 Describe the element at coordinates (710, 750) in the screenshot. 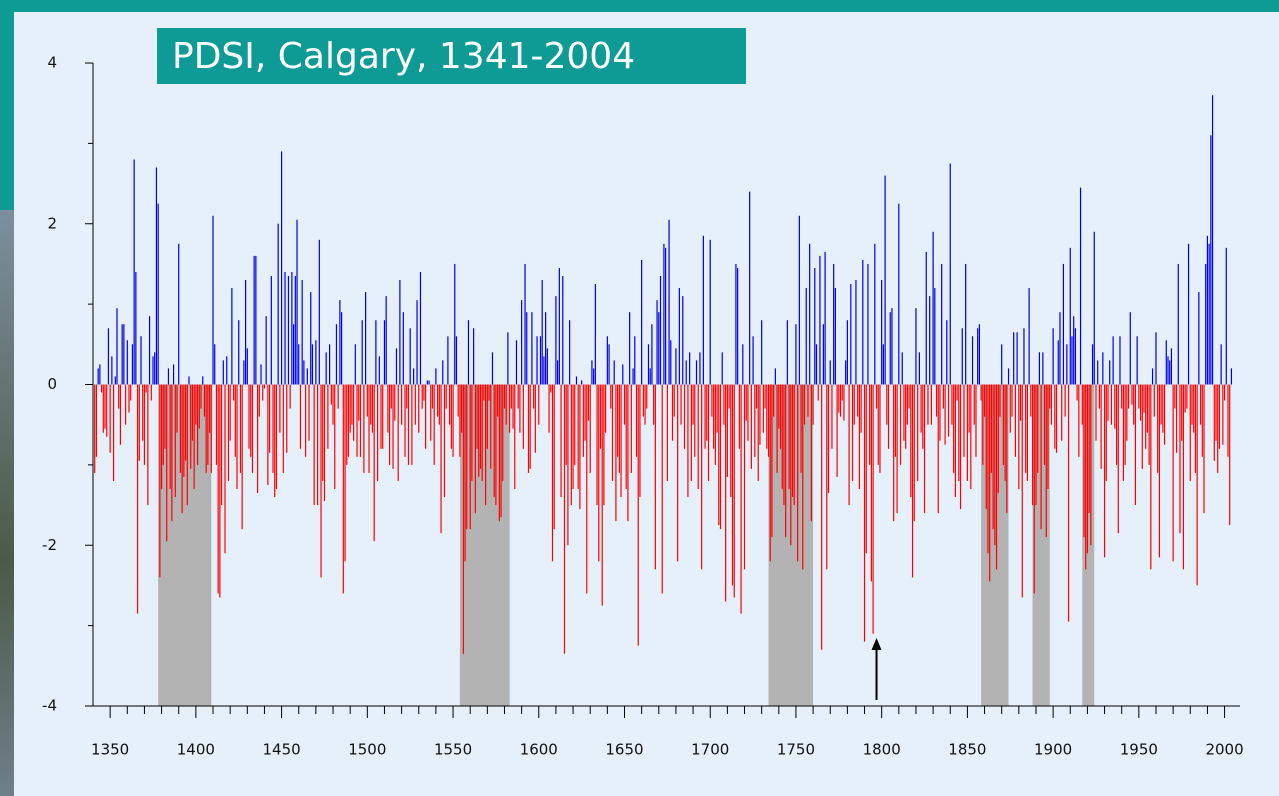

I see `x-tick-label: 1700` at that location.